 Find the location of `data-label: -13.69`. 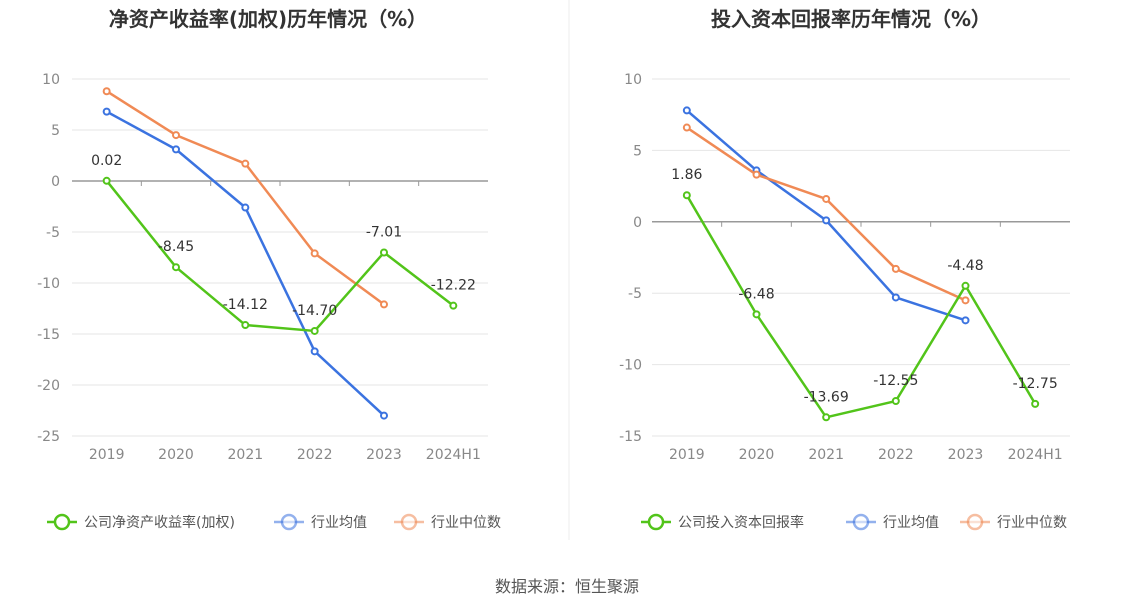

data-label: -13.69 is located at coordinates (826, 397).